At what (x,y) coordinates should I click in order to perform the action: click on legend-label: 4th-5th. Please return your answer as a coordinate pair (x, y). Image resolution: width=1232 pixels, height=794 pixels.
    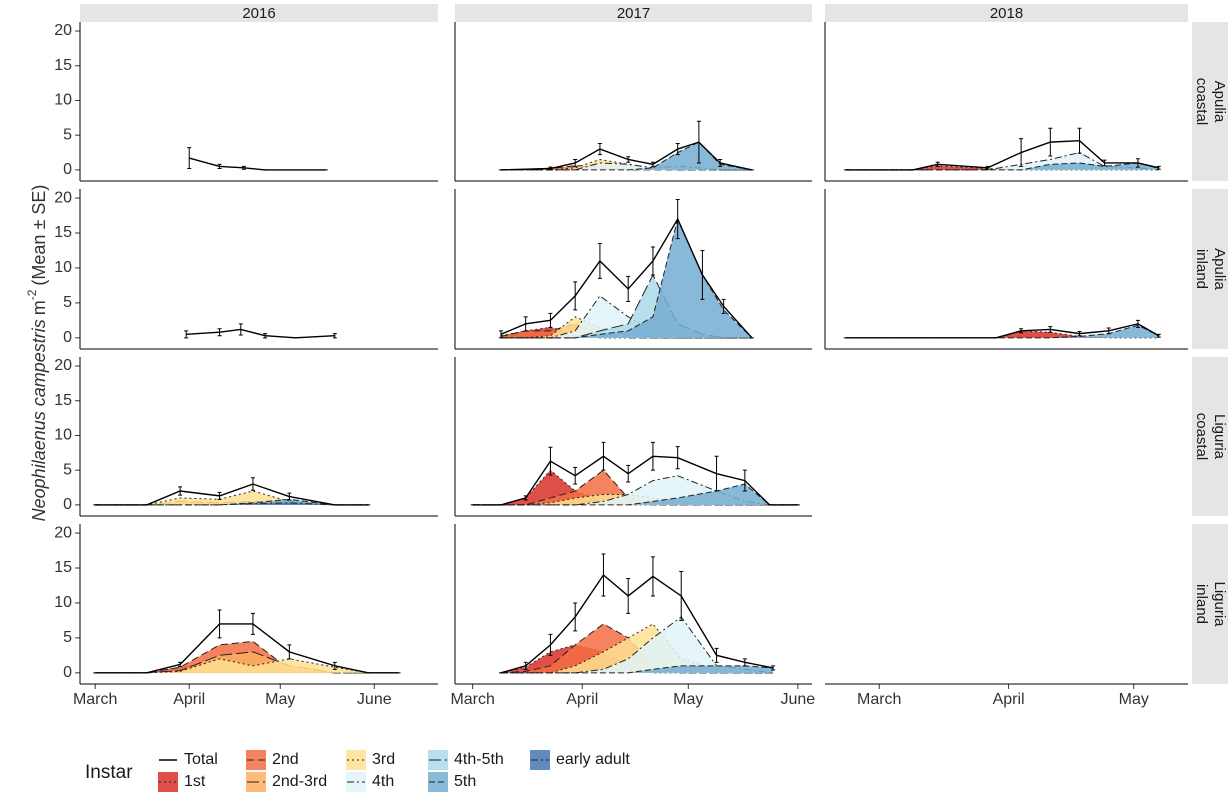
    Looking at the image, I should click on (479, 759).